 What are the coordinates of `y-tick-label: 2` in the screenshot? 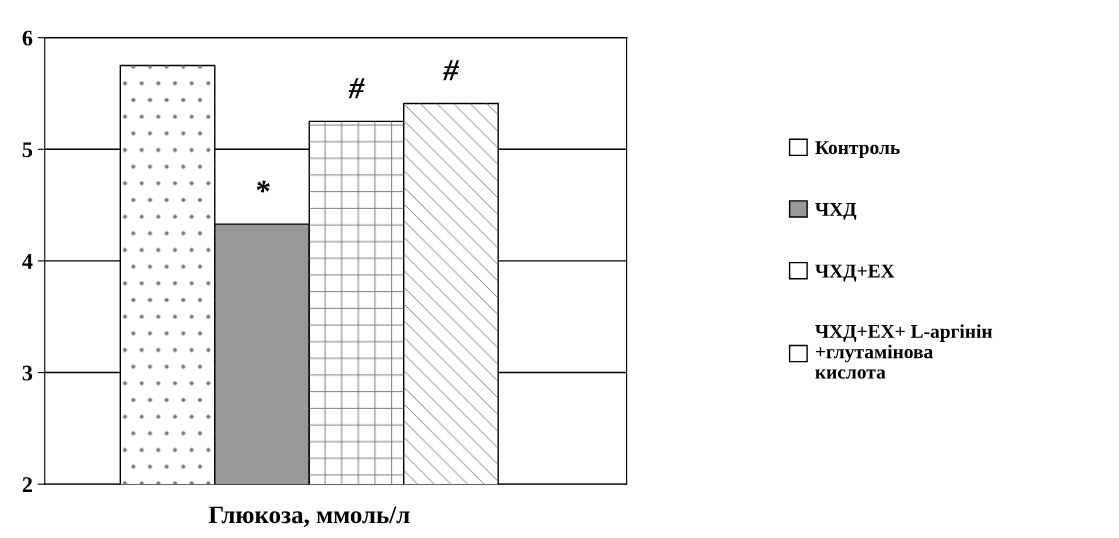 It's located at (27, 484).